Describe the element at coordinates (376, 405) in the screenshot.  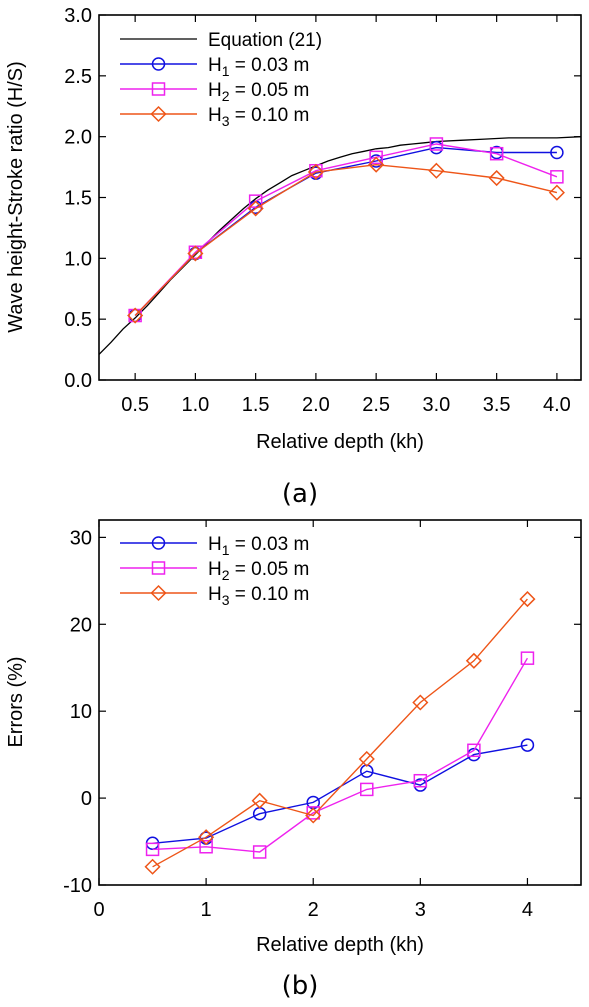
I see `x-tick-label: 2.5` at that location.